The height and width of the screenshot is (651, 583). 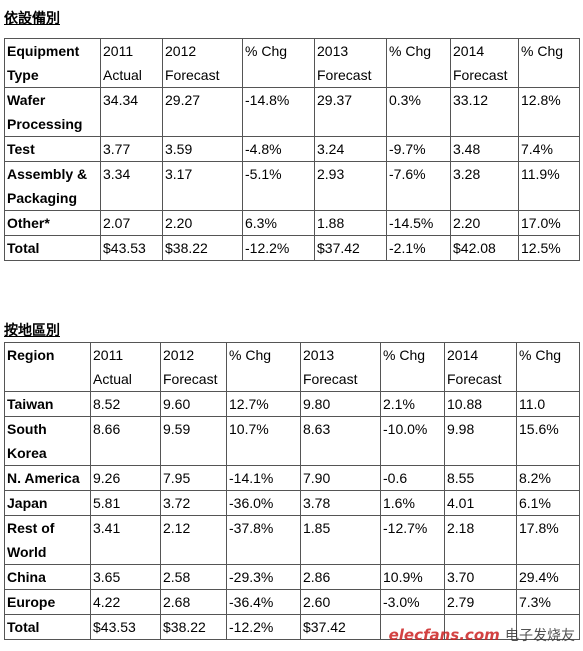 What do you see at coordinates (412, 404) in the screenshot?
I see `cell: 2.1%` at bounding box center [412, 404].